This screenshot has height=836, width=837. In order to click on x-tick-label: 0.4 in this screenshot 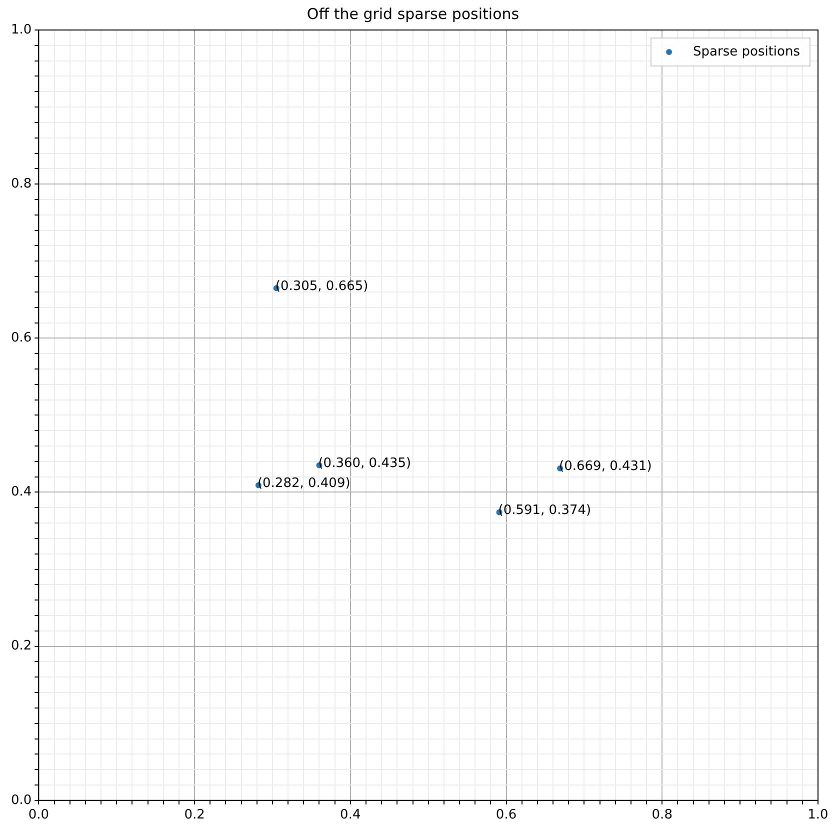, I will do `click(350, 815)`.